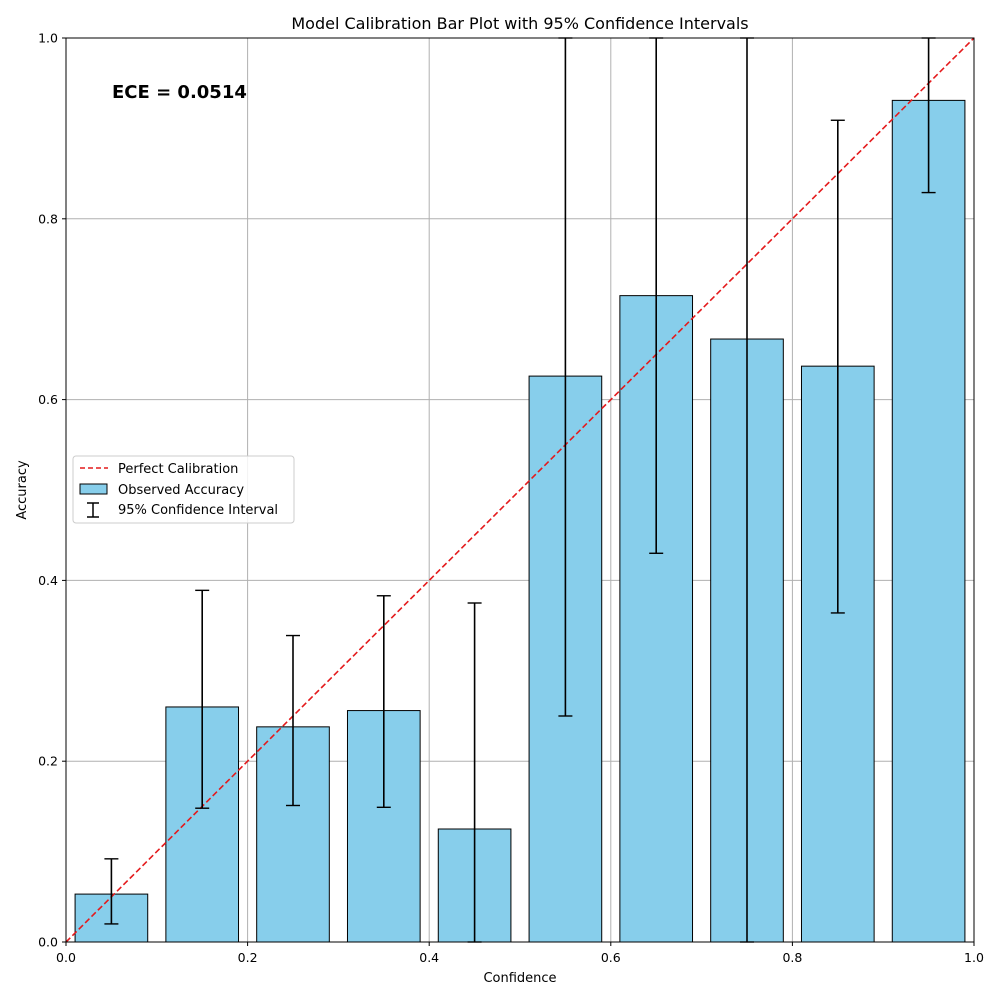 Image resolution: width=1000 pixels, height=1000 pixels. Describe the element at coordinates (519, 978) in the screenshot. I see `x-axis-label: Confidence` at that location.